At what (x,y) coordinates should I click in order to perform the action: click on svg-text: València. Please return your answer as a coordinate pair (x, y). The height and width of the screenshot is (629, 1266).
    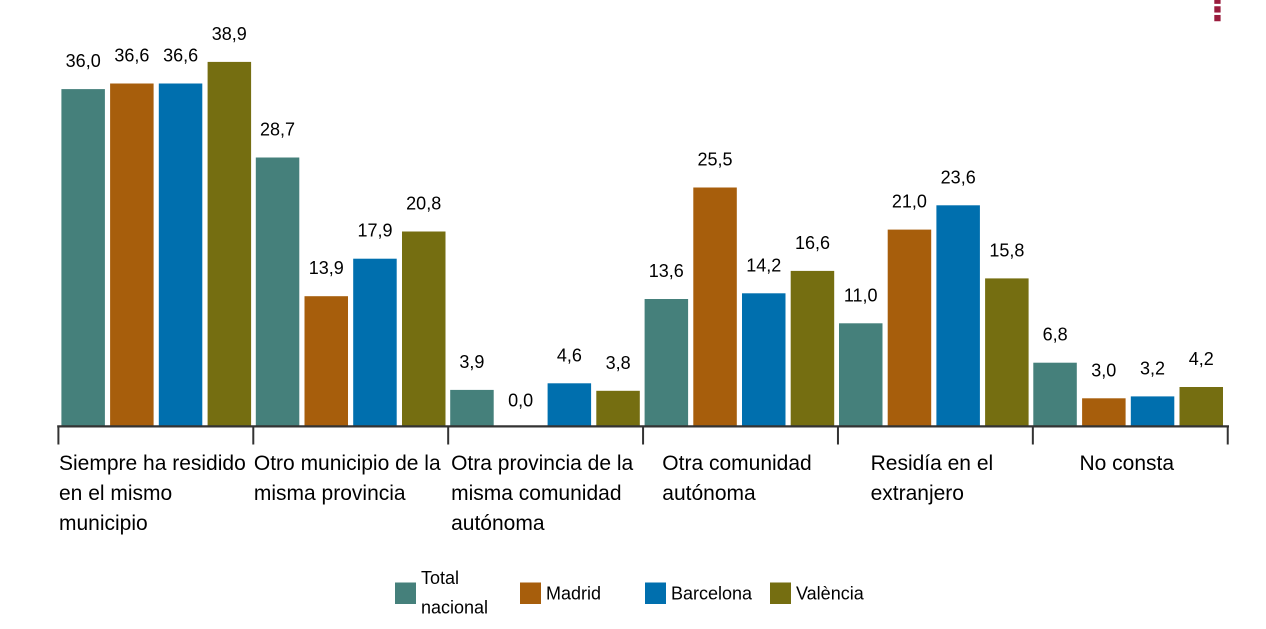
    Looking at the image, I should click on (830, 594).